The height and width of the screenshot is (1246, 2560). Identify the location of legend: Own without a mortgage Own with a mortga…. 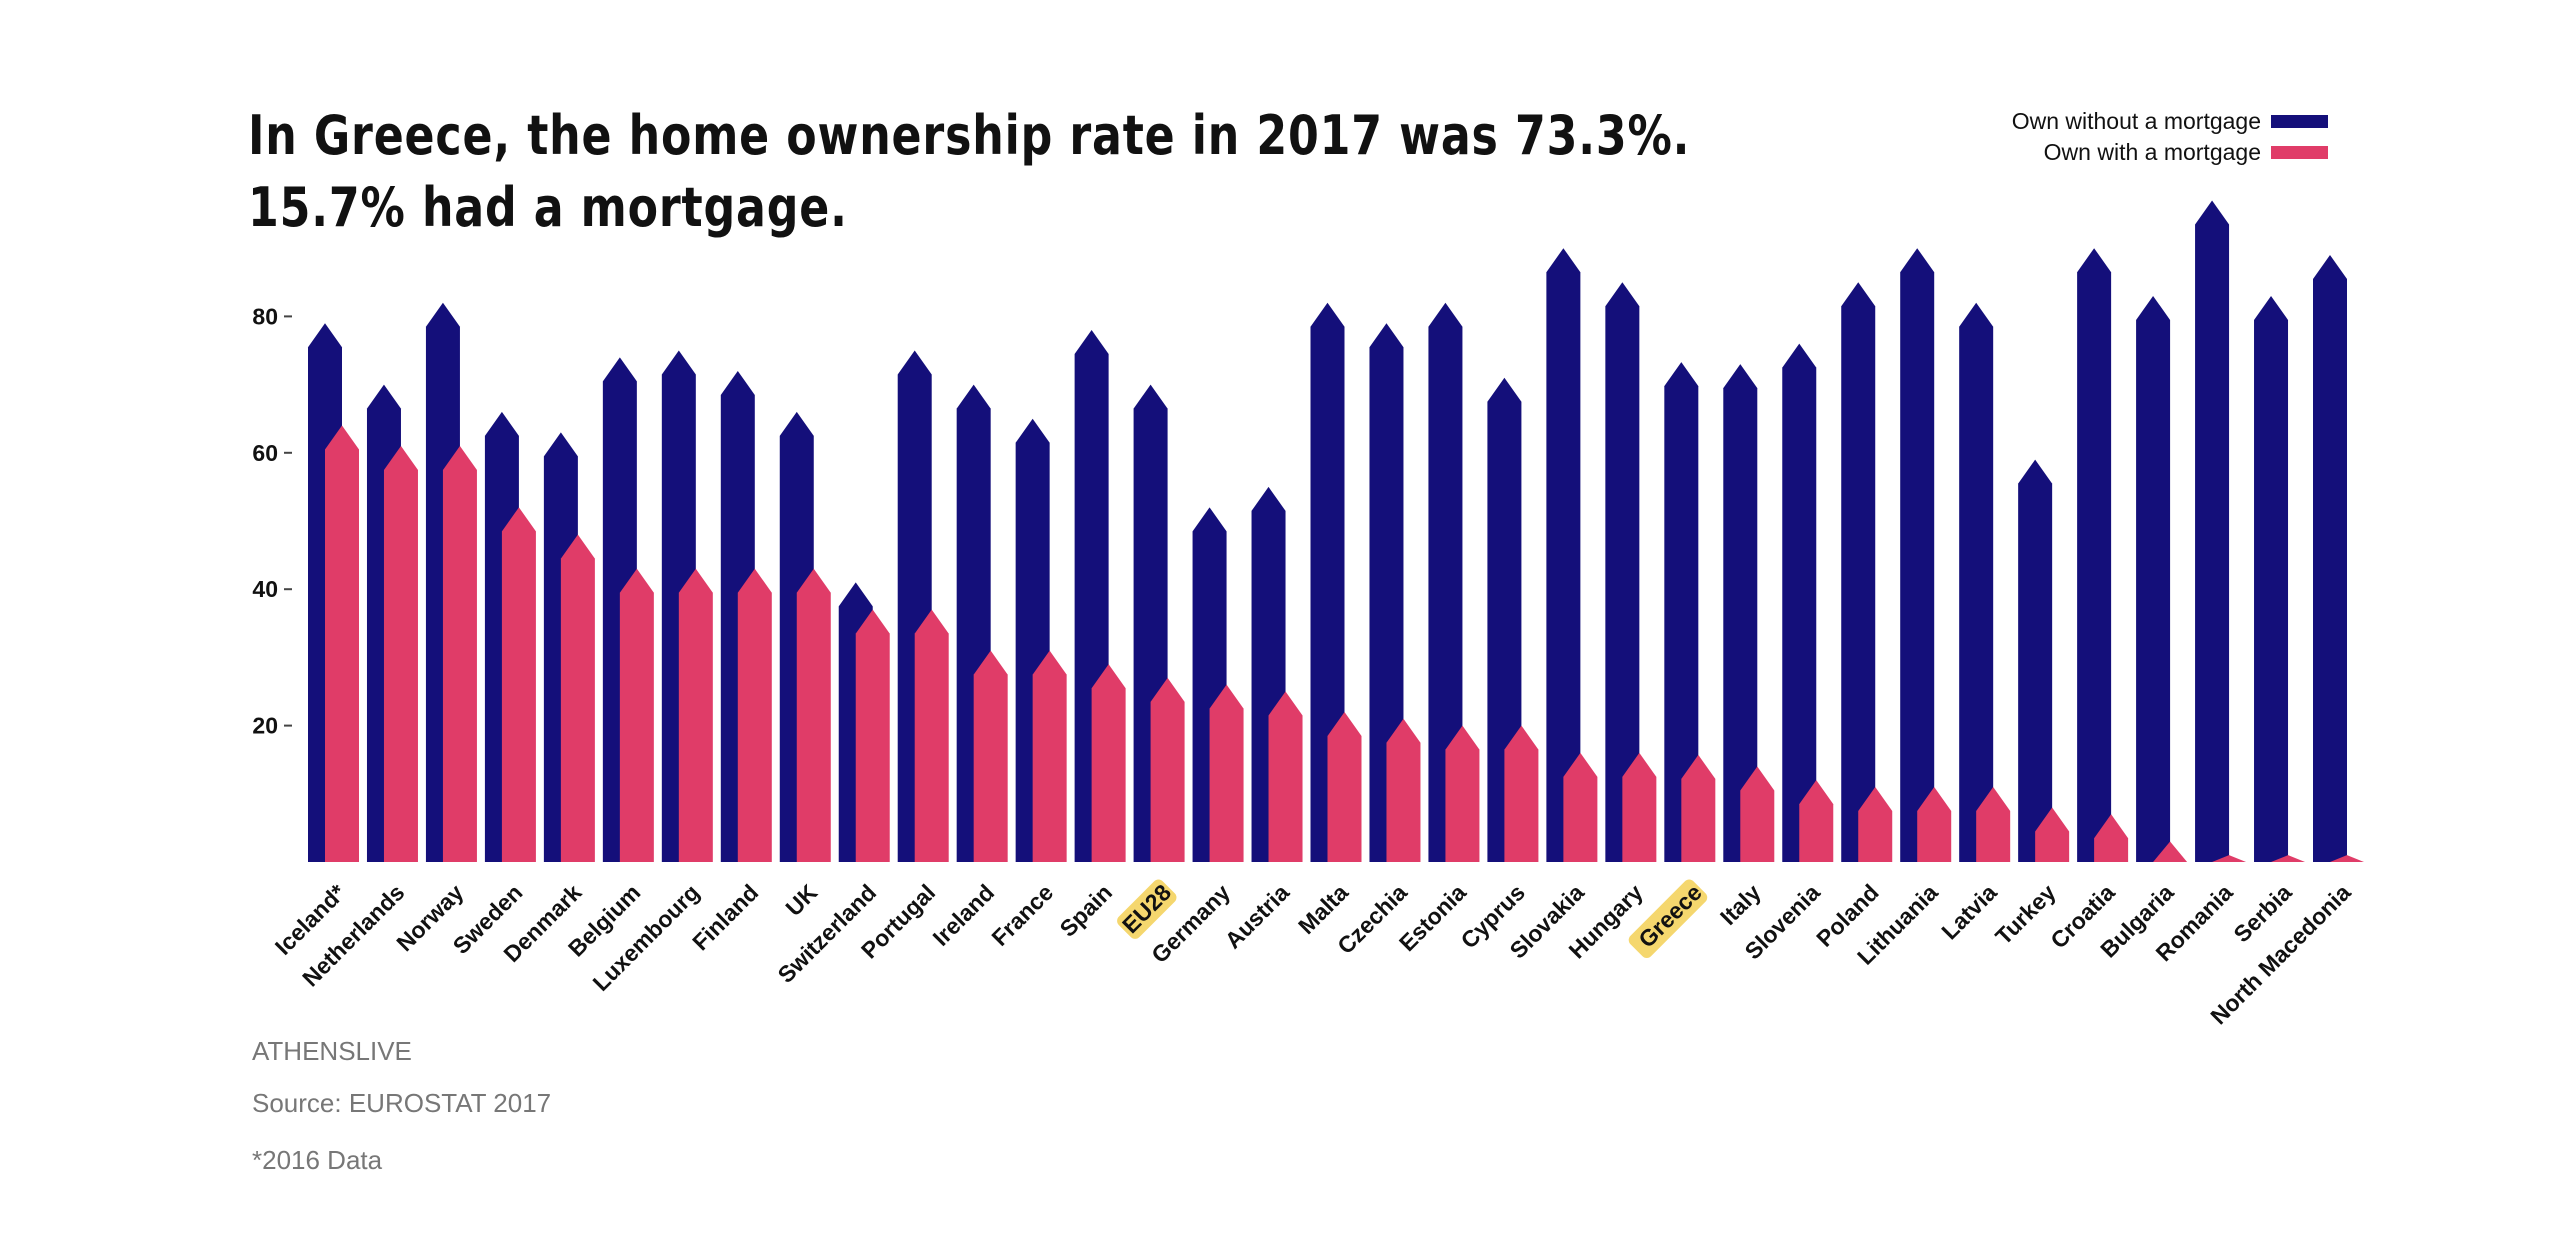
(2170, 137).